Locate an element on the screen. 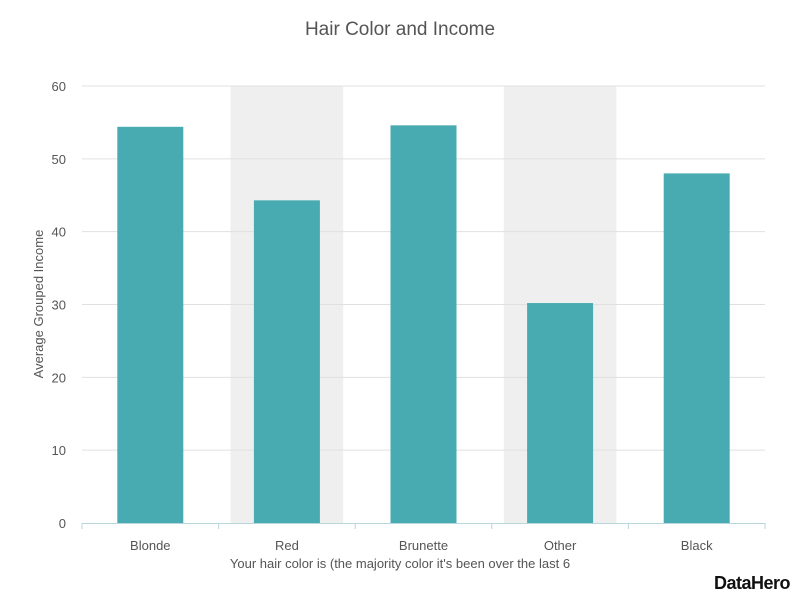 This screenshot has height=600, width=800. datahero-logo: DataHero is located at coordinates (752, 583).